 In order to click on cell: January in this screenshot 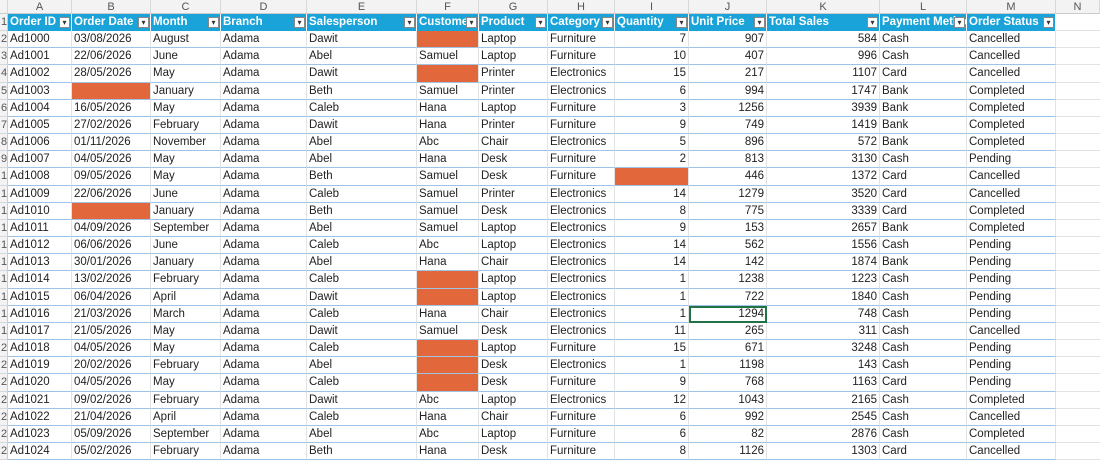, I will do `click(186, 91)`.